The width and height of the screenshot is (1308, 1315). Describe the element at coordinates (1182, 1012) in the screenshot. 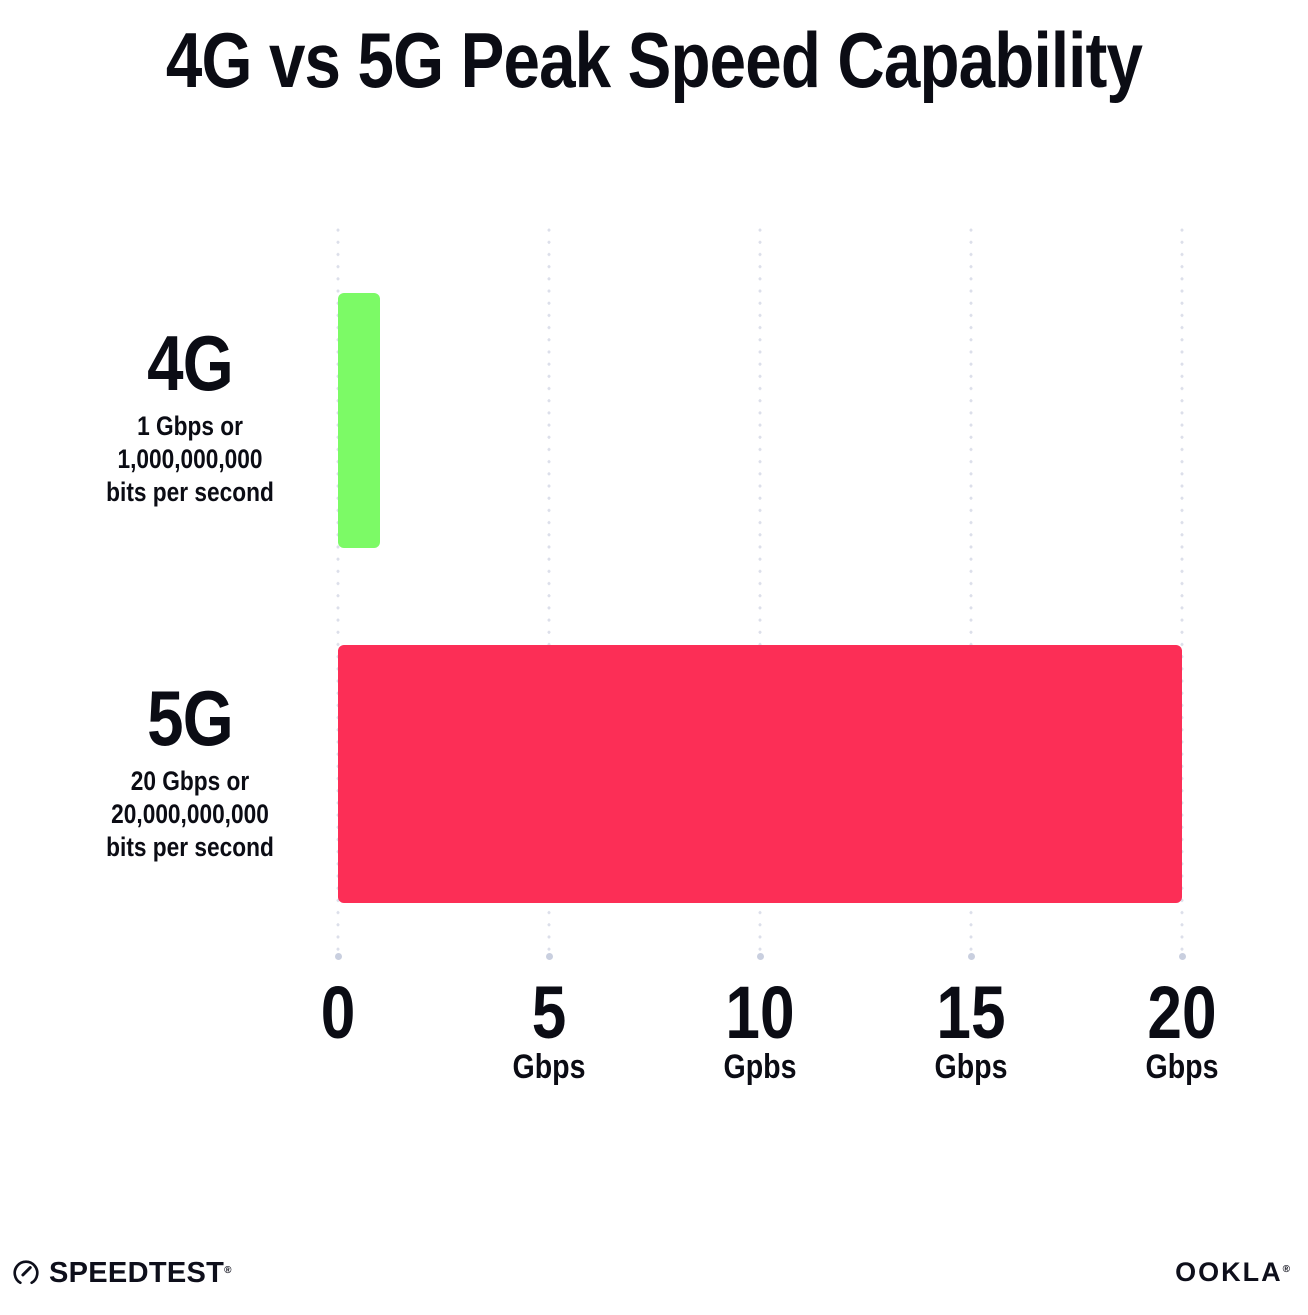

I see `tick-number: 20` at that location.